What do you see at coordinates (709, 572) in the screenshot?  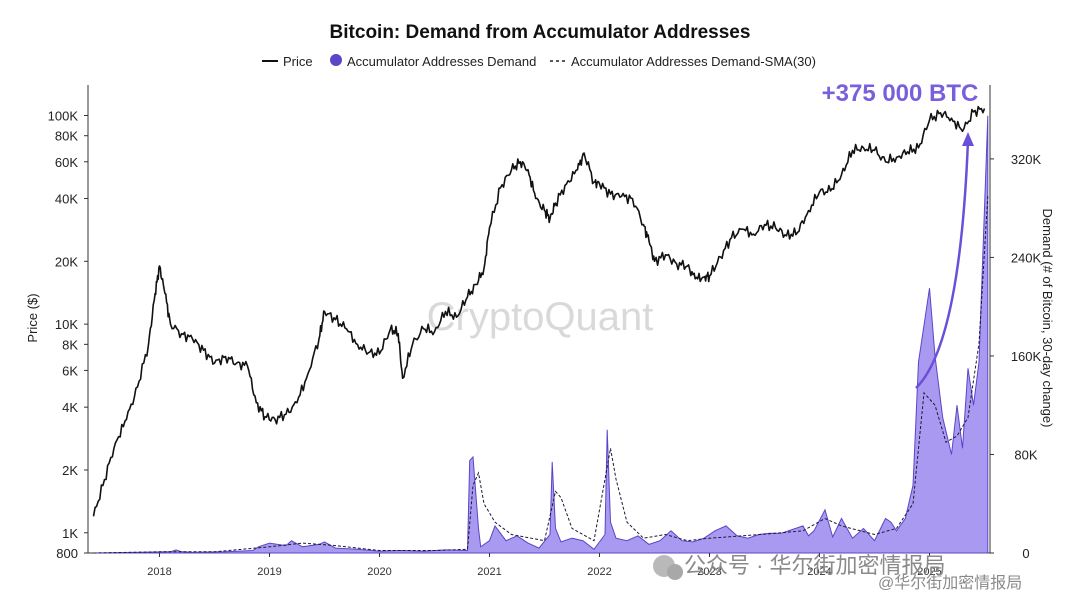 I see `x-tick-label: 2023` at bounding box center [709, 572].